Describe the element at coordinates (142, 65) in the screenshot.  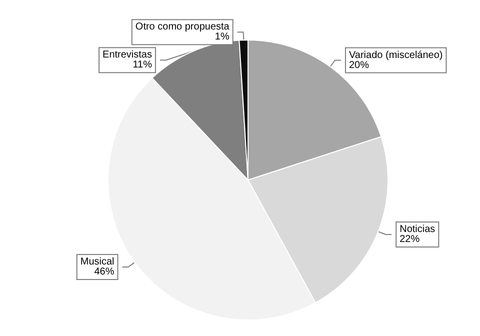
I see `data-label: 11%` at that location.